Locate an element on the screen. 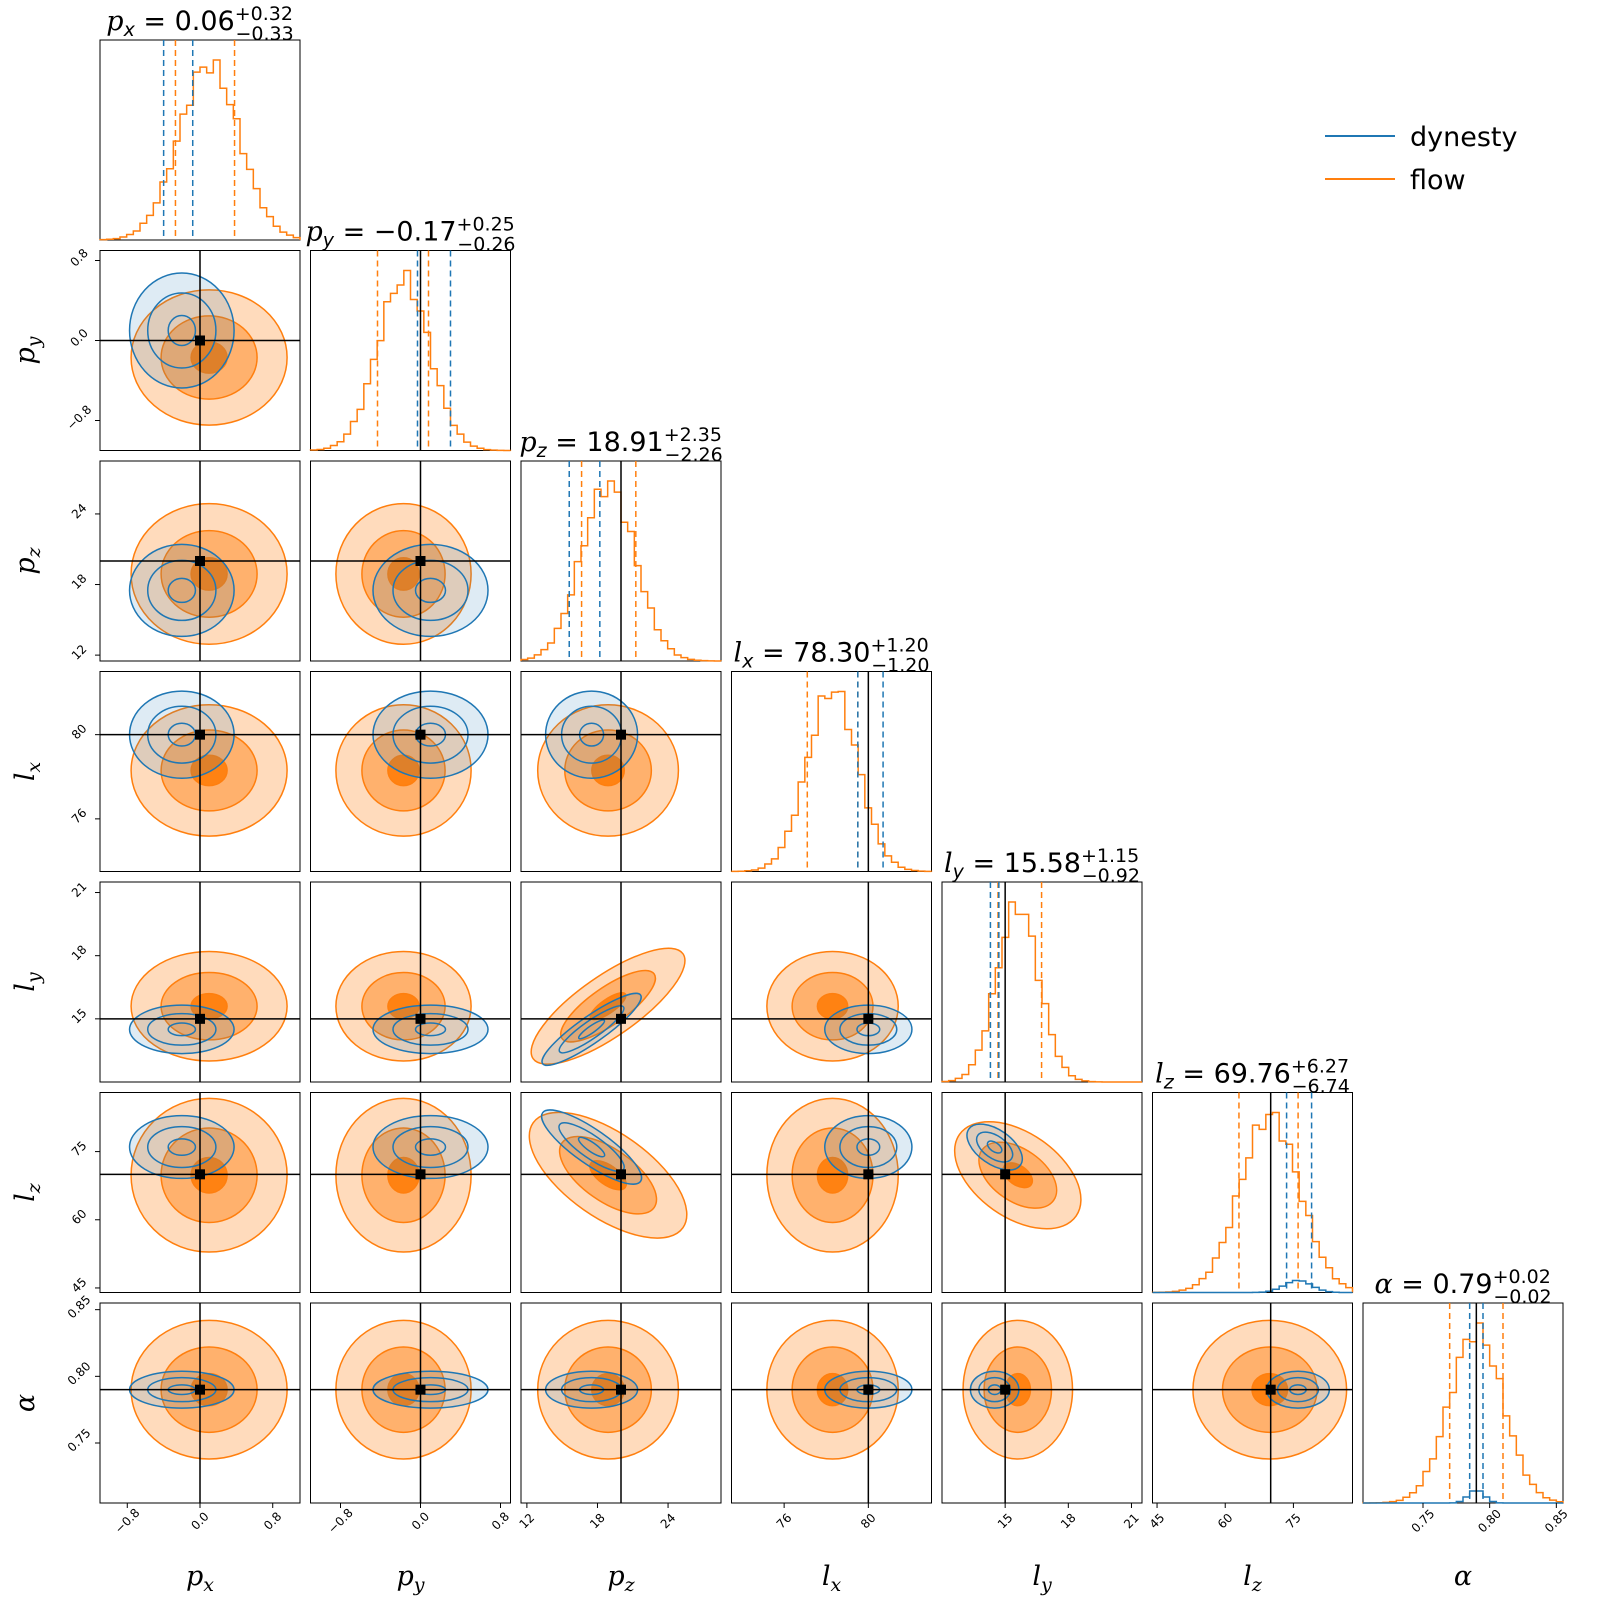 This screenshot has width=1600, height=1600. y-tick-label: 24 is located at coordinates (79, 511).